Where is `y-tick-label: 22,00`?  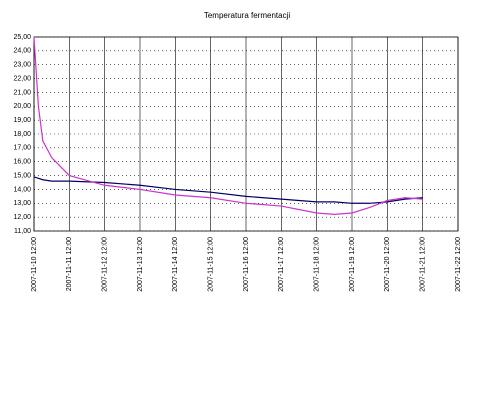
y-tick-label: 22,00 is located at coordinates (22, 78).